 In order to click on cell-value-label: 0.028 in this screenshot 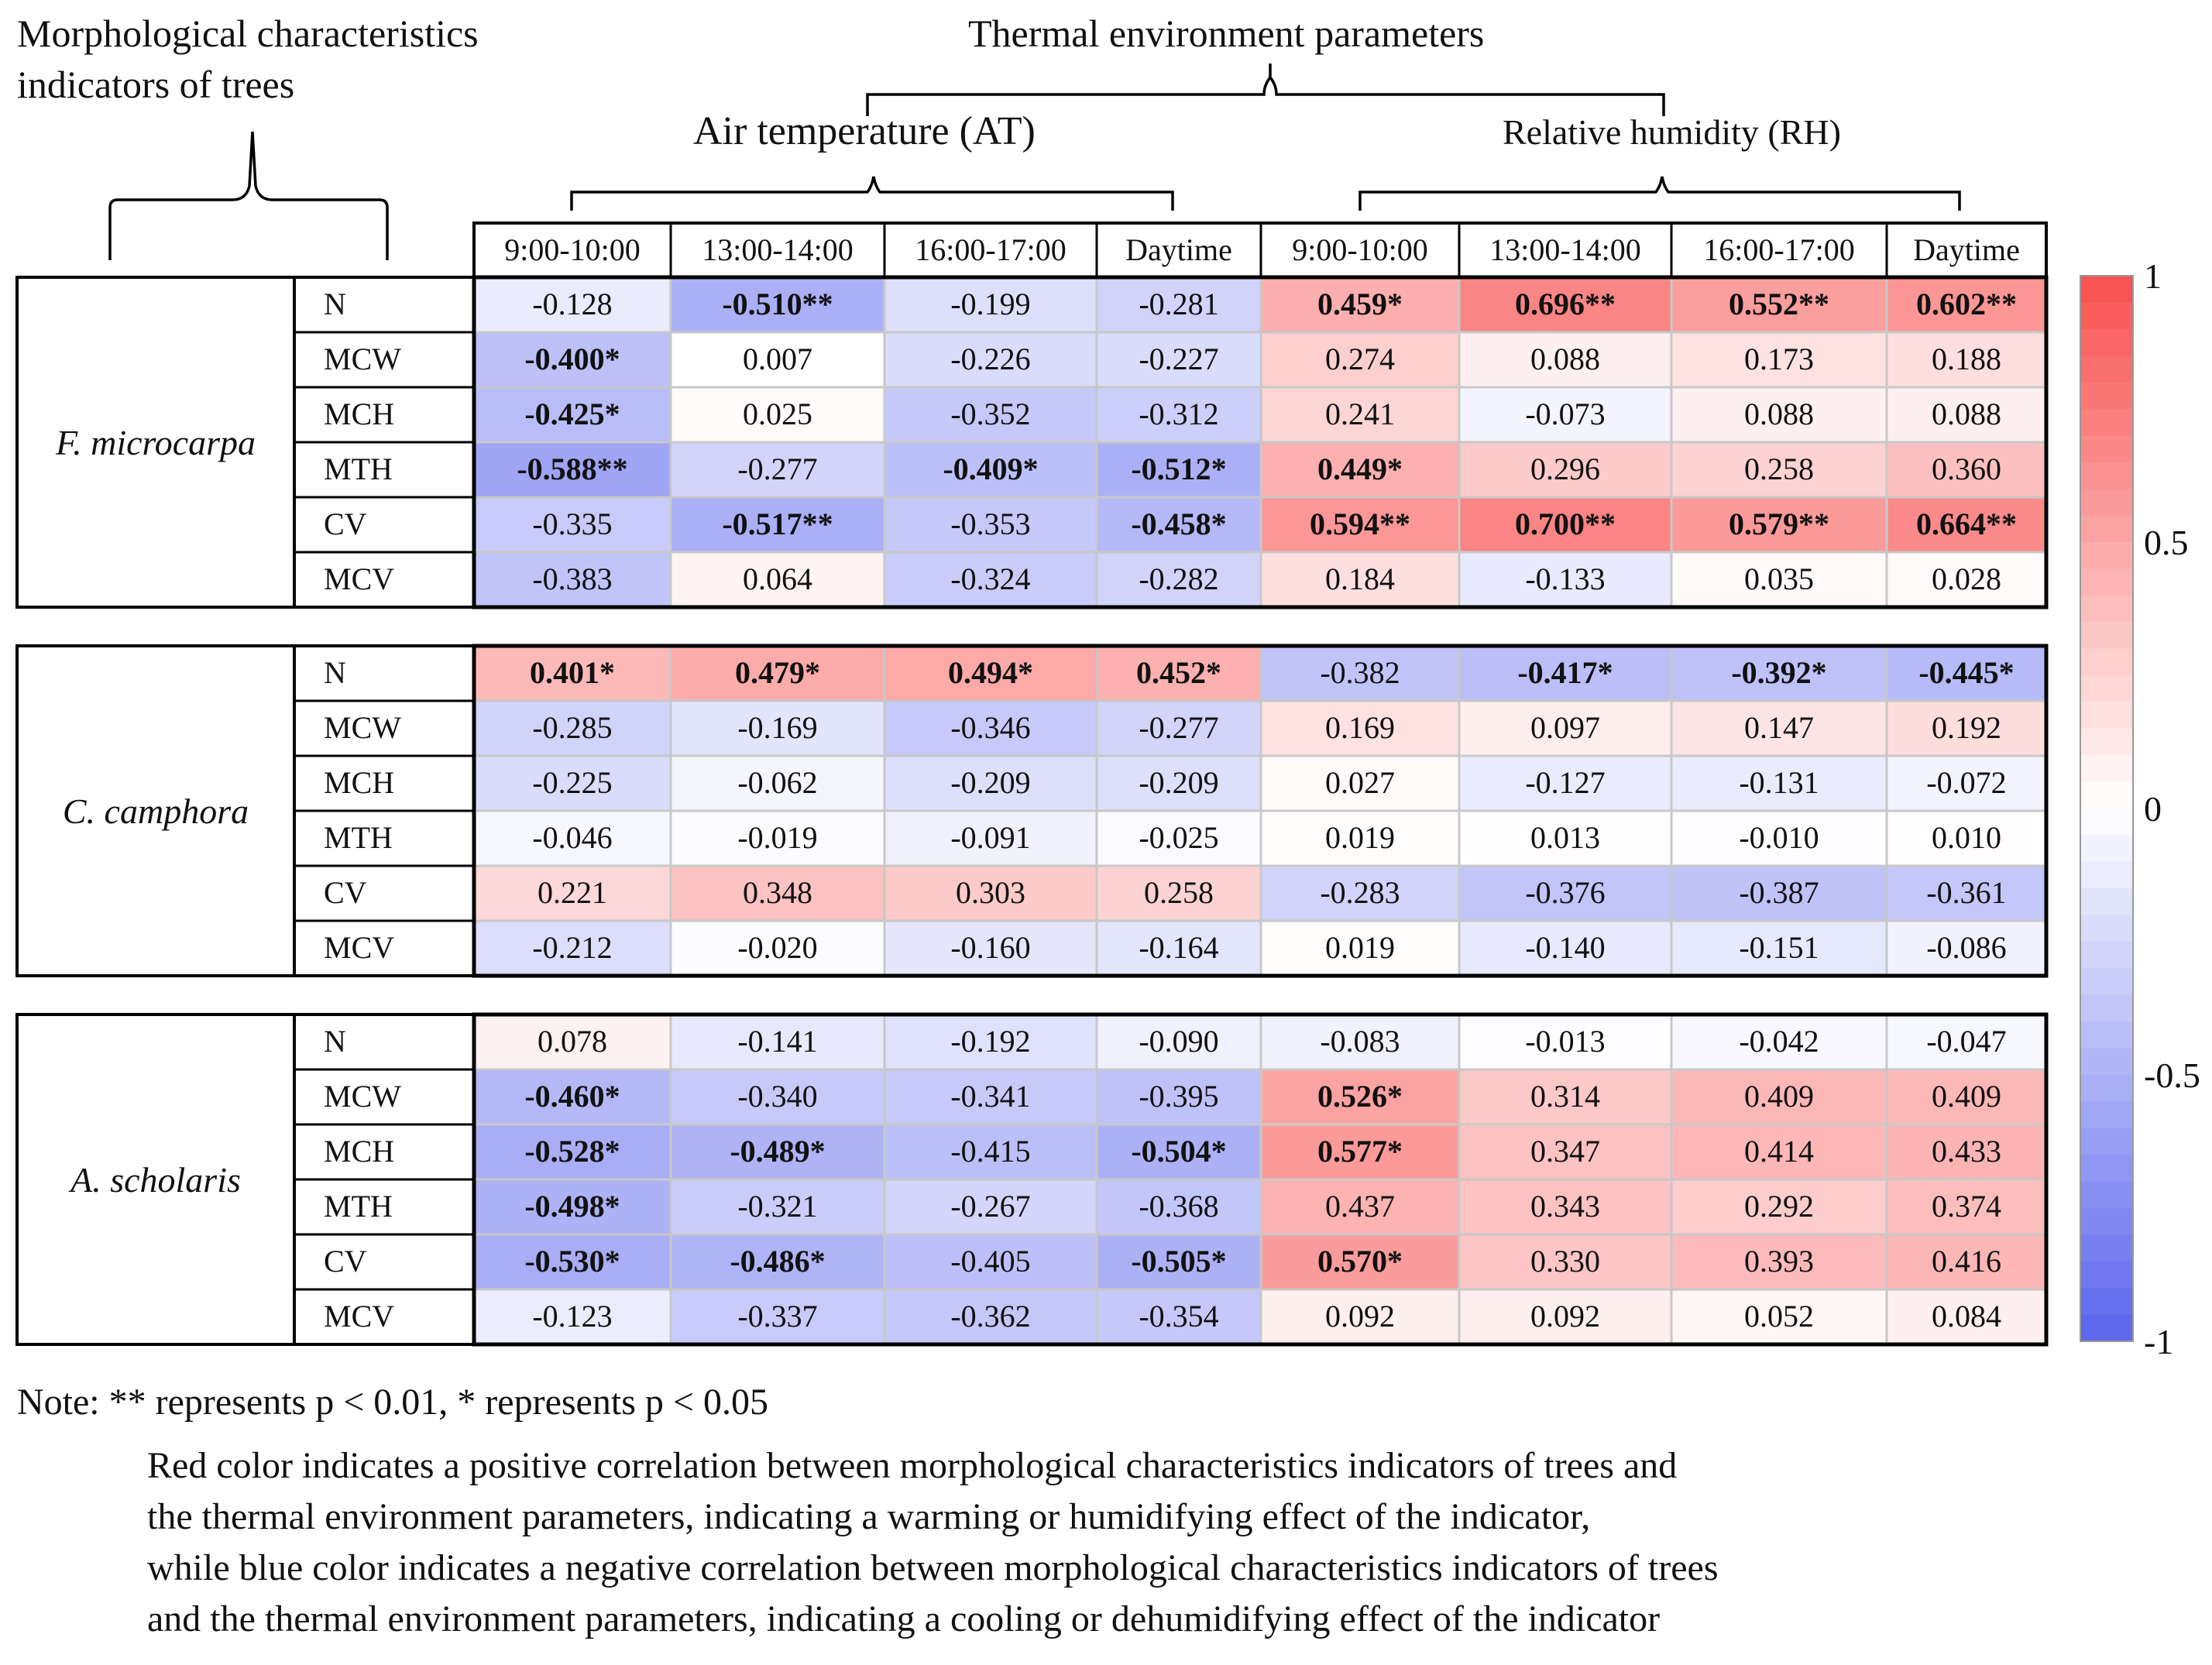, I will do `click(1966, 578)`.